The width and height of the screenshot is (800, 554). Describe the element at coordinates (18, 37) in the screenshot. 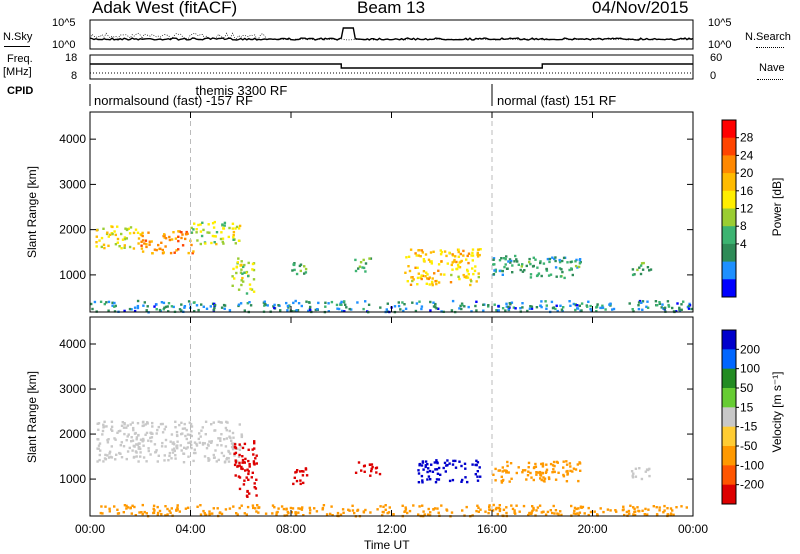

I see `noise-sky-label: N.Sky` at that location.